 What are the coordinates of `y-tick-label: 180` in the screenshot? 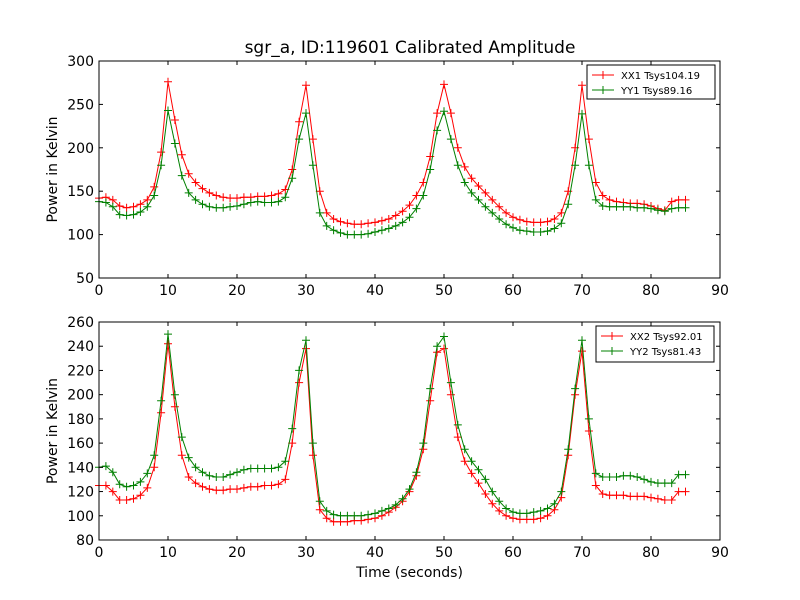 It's located at (80, 420).